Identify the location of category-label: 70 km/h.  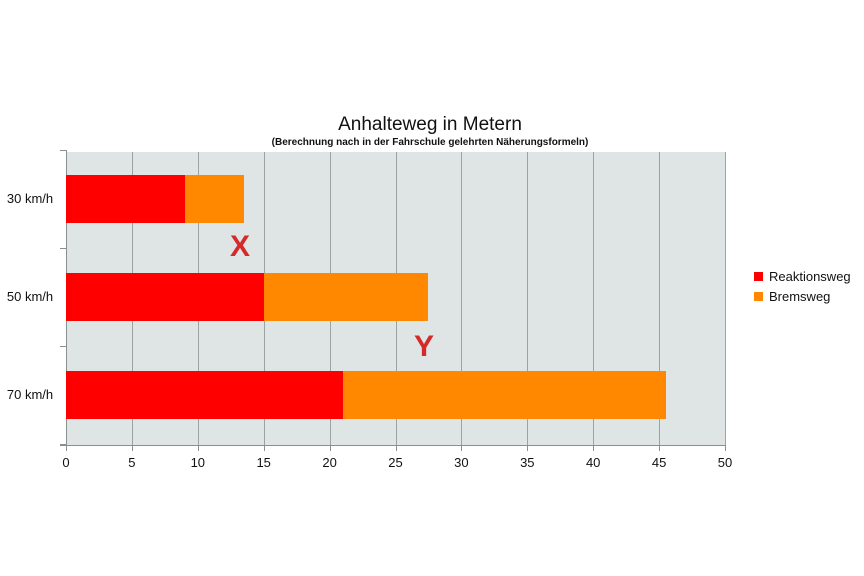
(30, 394).